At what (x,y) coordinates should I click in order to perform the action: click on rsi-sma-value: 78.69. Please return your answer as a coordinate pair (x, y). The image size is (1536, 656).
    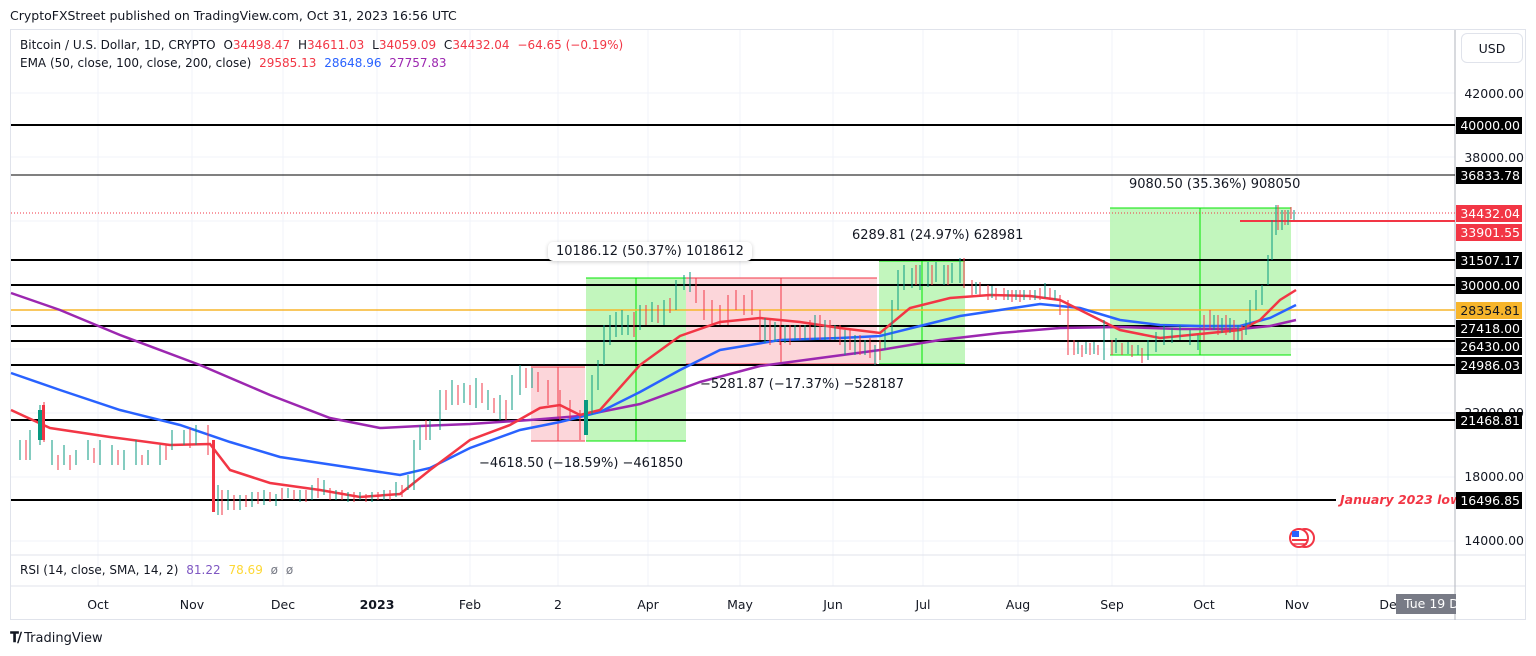
    Looking at the image, I should click on (245, 570).